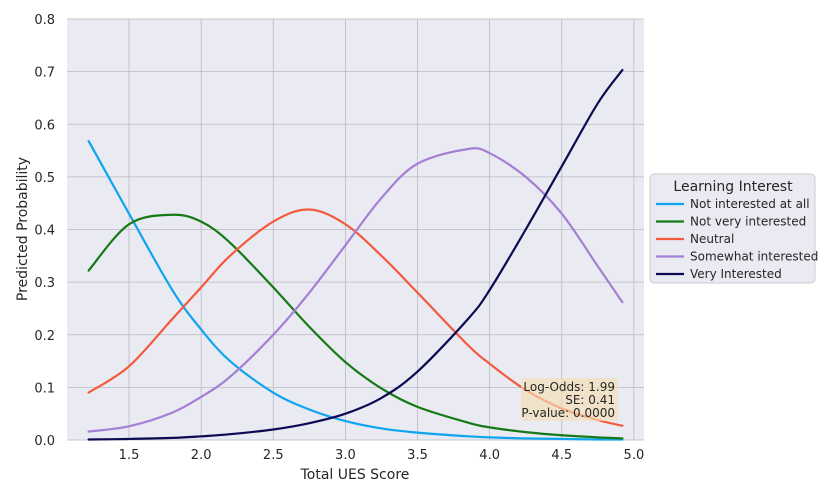 The image size is (830, 498). I want to click on y-tick-label: 0.8, so click(44, 20).